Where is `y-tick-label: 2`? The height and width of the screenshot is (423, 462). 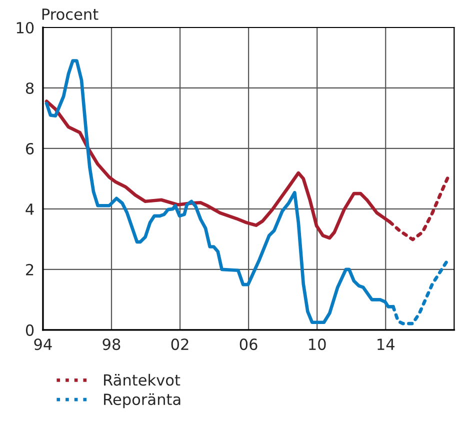 y-tick-label: 2 is located at coordinates (30, 270).